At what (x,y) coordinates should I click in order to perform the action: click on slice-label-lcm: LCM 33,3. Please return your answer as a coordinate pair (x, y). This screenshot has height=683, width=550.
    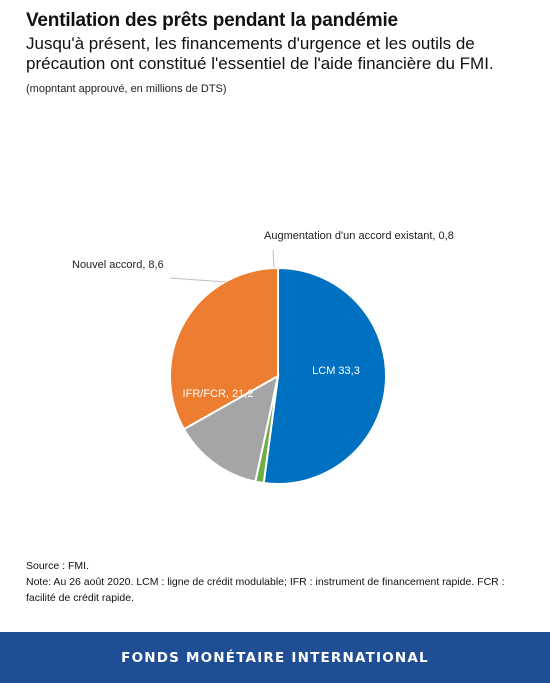
    Looking at the image, I should click on (336, 371).